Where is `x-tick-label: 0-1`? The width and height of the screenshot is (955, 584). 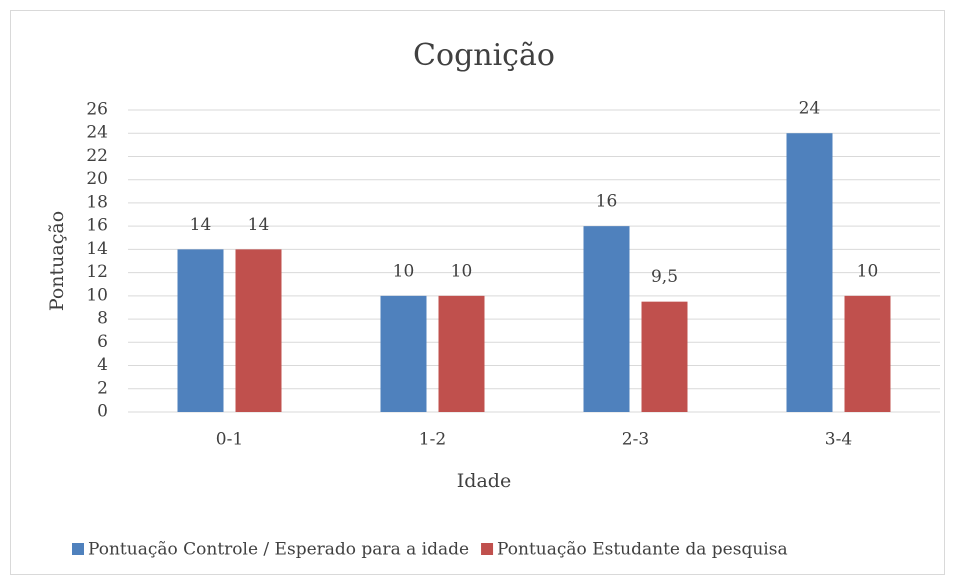
x-tick-label: 0-1 is located at coordinates (229, 440).